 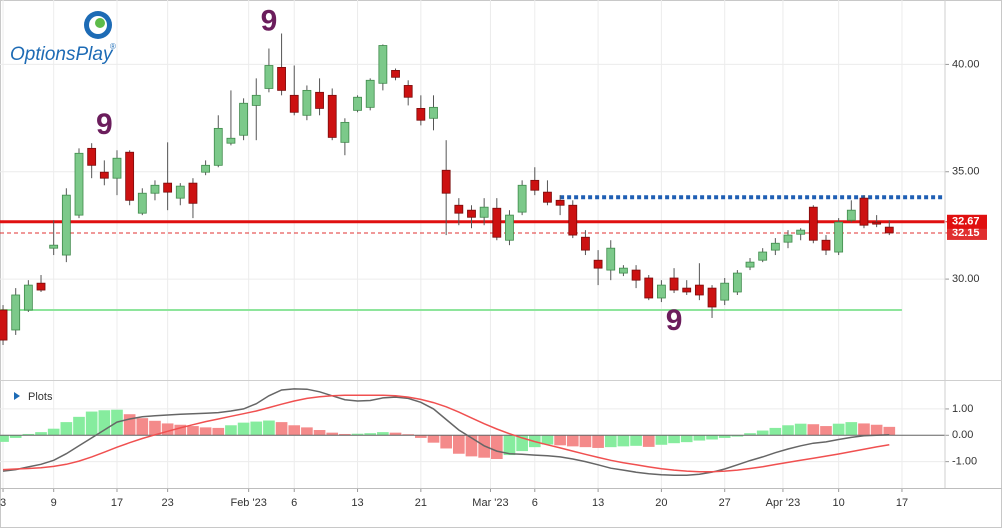 I want to click on logo-icon-dot, so click(x=100, y=23).